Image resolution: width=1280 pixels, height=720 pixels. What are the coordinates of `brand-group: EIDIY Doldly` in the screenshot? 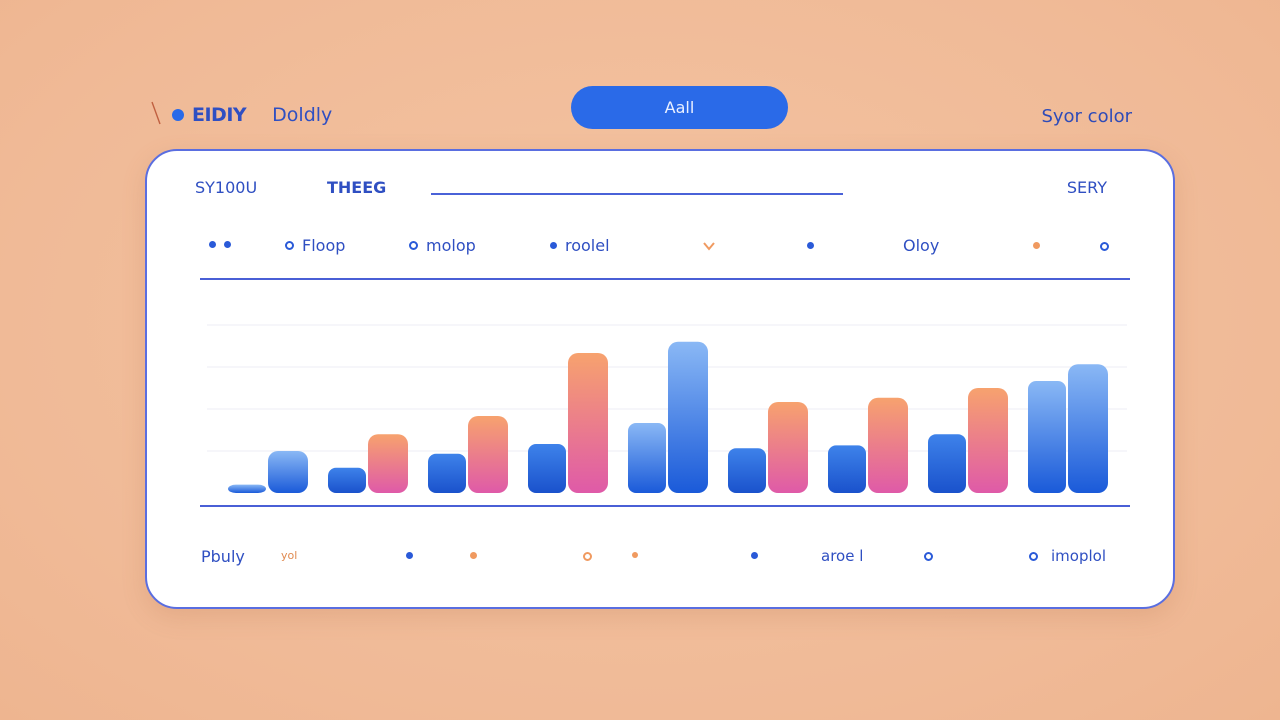 It's located at (252, 115).